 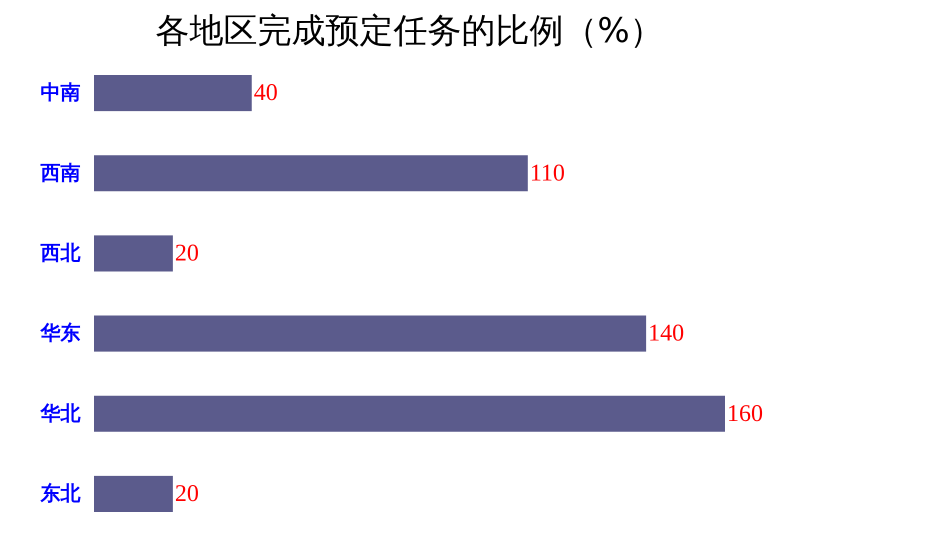 I want to click on y-tick-label: 华北, so click(x=61, y=412).